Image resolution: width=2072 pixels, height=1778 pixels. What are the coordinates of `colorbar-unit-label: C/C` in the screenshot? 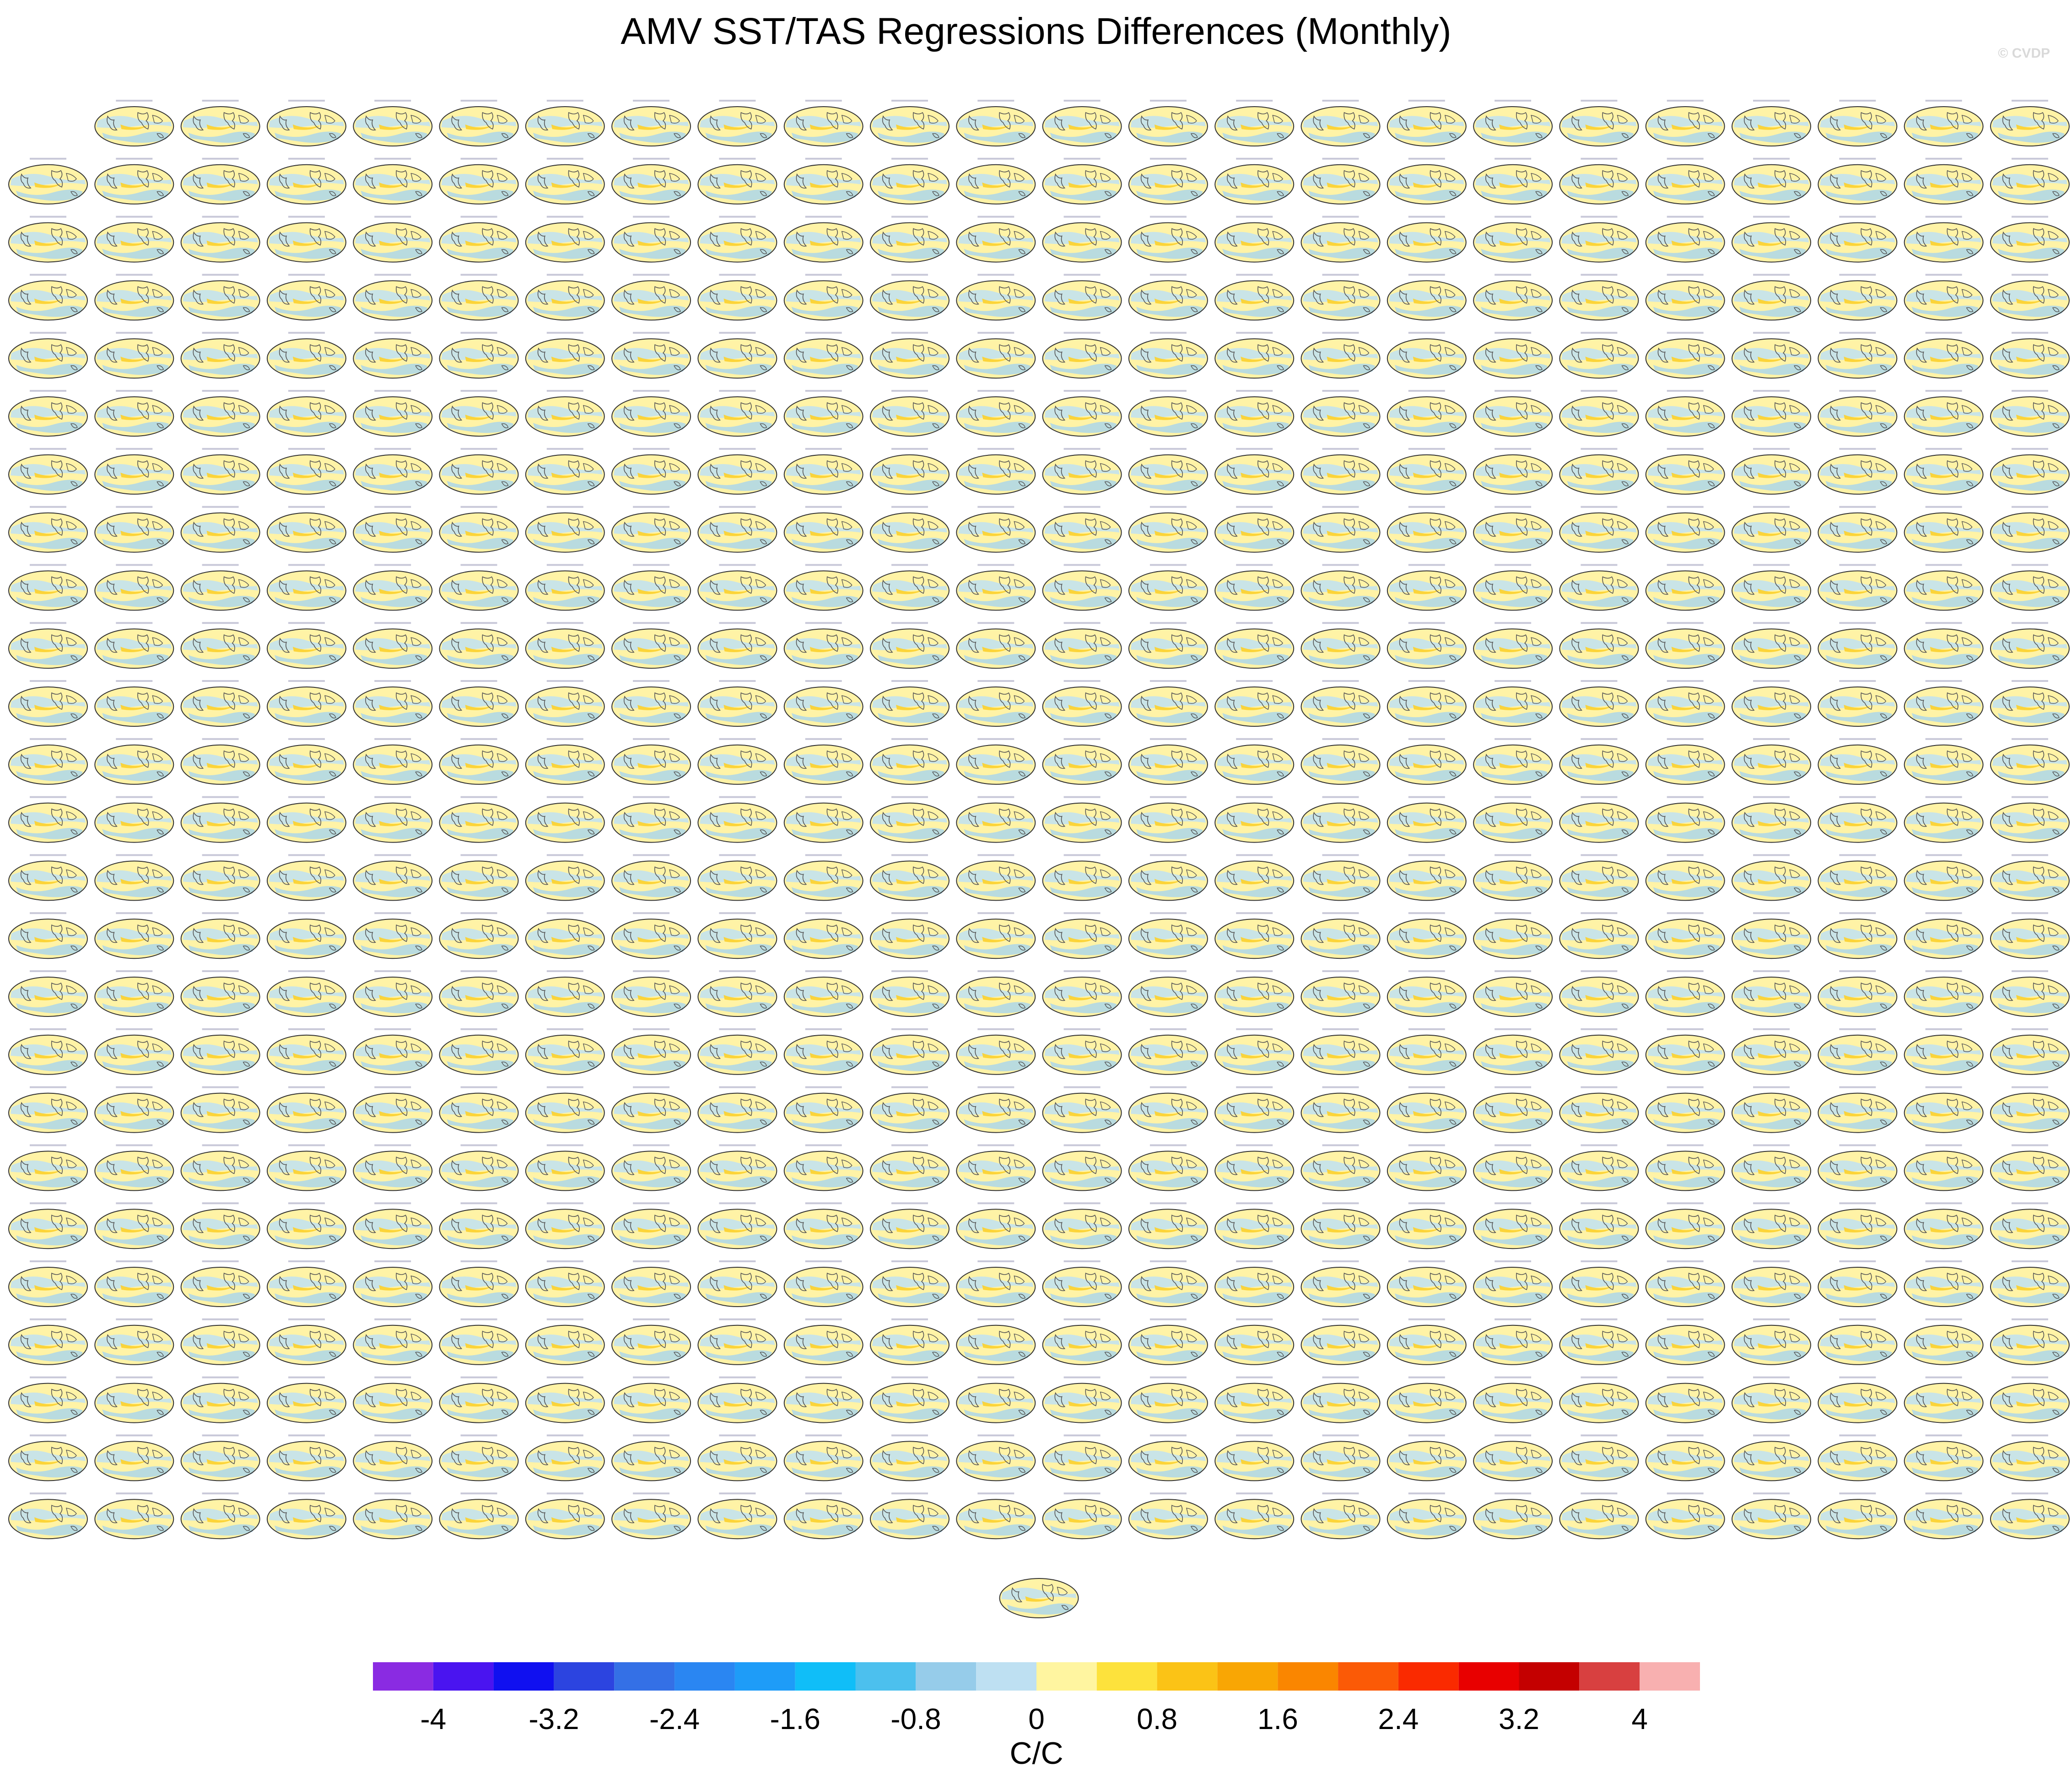 It's located at (1036, 1753).